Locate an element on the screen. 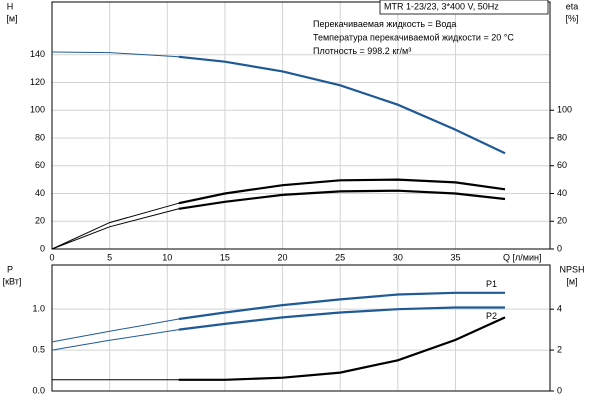 Image resolution: width=600 pixels, height=400 pixels. y-tick-label: 60 is located at coordinates (40, 165).